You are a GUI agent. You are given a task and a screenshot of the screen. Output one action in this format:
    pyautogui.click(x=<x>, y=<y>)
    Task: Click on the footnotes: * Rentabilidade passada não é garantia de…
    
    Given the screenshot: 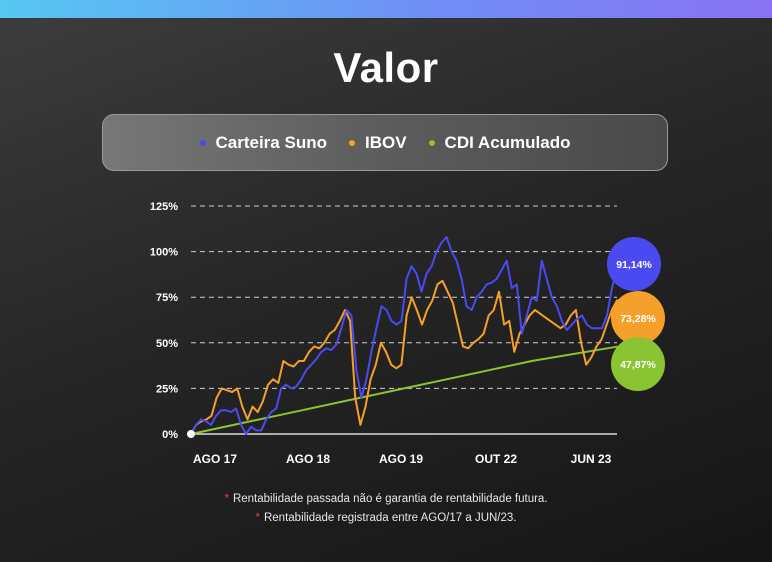 What is the action you would take?
    pyautogui.click(x=386, y=509)
    